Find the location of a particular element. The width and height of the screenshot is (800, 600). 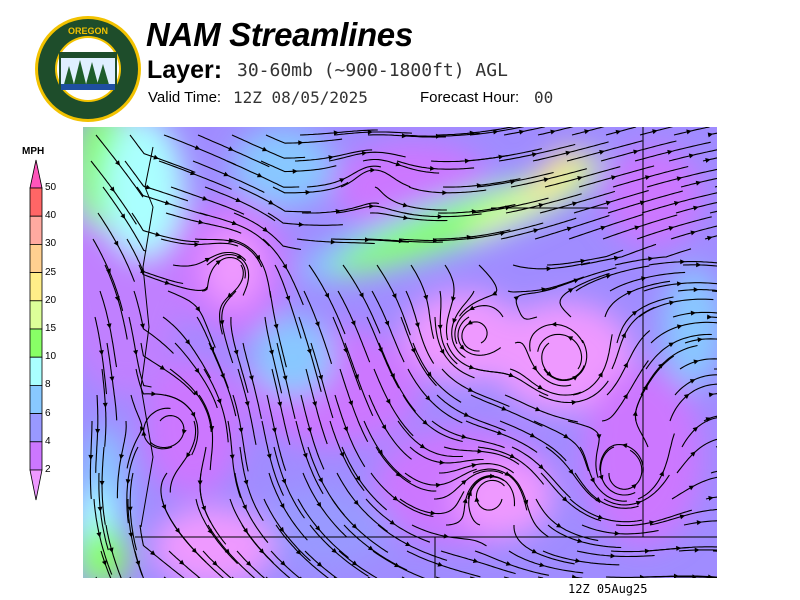

legend-tick: 20 is located at coordinates (51, 300).